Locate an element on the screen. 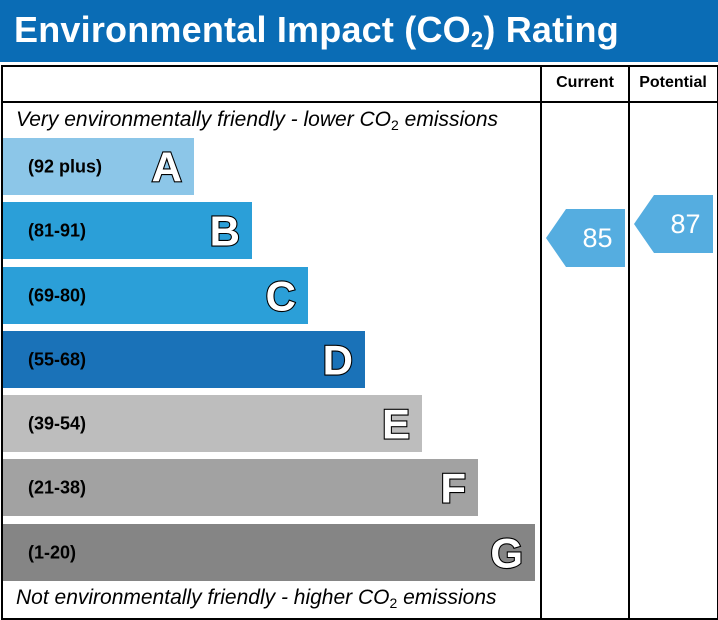 Image resolution: width=718 pixels, height=620 pixels. band-a-letter: A is located at coordinates (167, 167).